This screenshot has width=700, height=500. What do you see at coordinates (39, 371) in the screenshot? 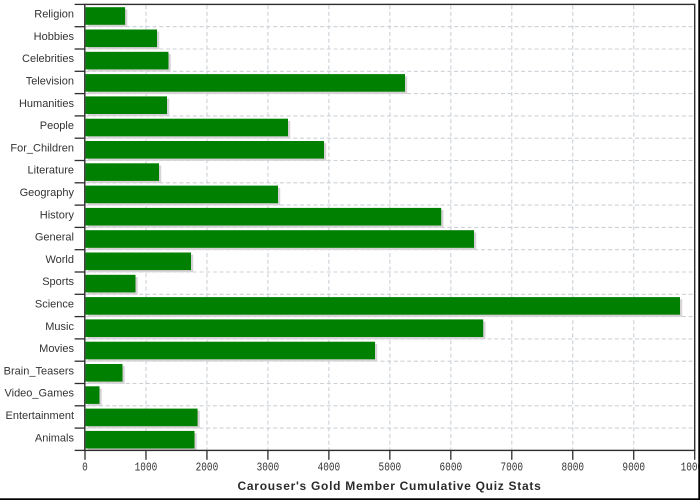
I see `svg-text: Brain_Teasers` at bounding box center [39, 371].